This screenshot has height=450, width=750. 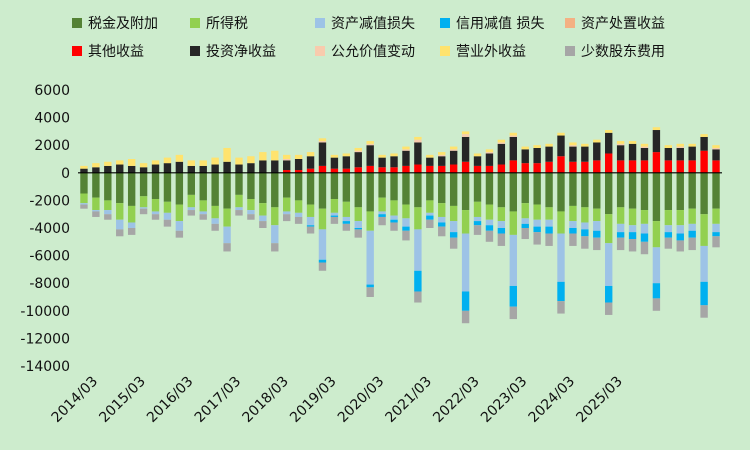 I want to click on x-tick-label: 2020/03, so click(x=361, y=400).